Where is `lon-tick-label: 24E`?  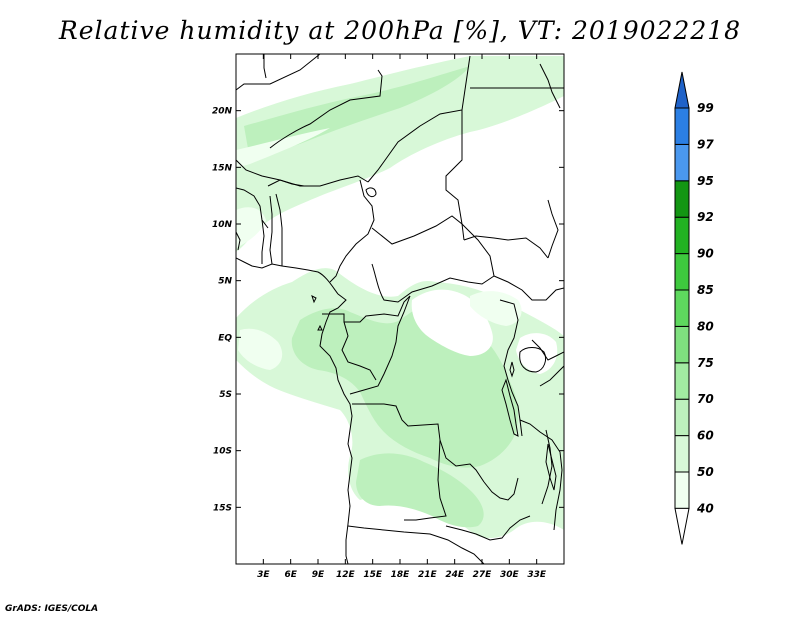
lon-tick-label: 24E is located at coordinates (455, 575).